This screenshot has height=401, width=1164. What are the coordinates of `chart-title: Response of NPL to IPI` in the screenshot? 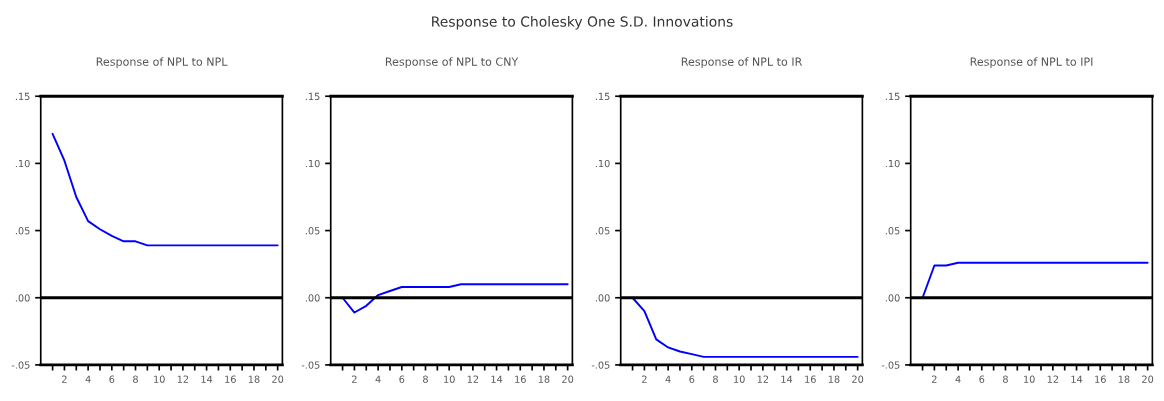 It's located at (1031, 62).